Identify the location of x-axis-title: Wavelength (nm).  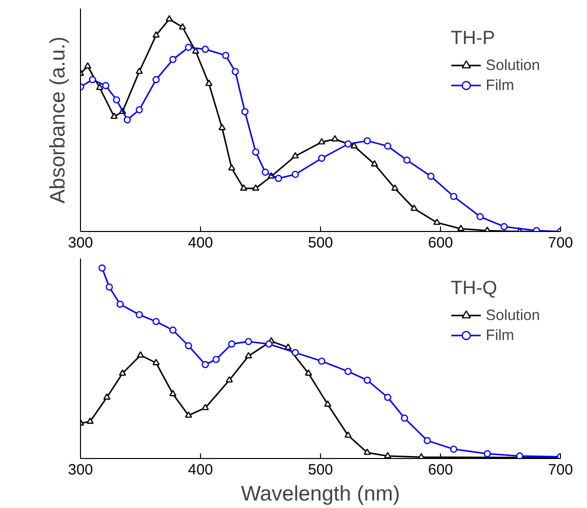
(320, 494).